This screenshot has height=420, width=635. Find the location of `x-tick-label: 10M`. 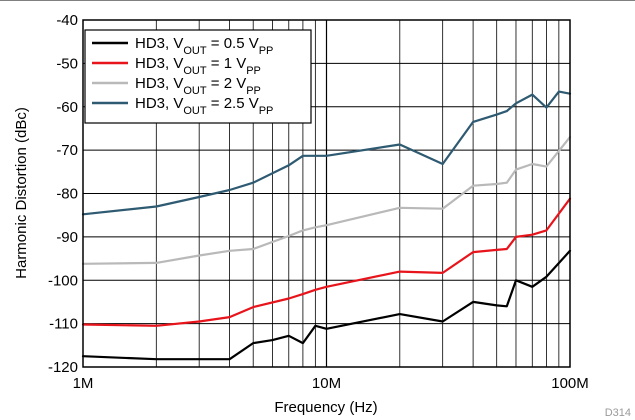

x-tick-label: 10M is located at coordinates (326, 383).